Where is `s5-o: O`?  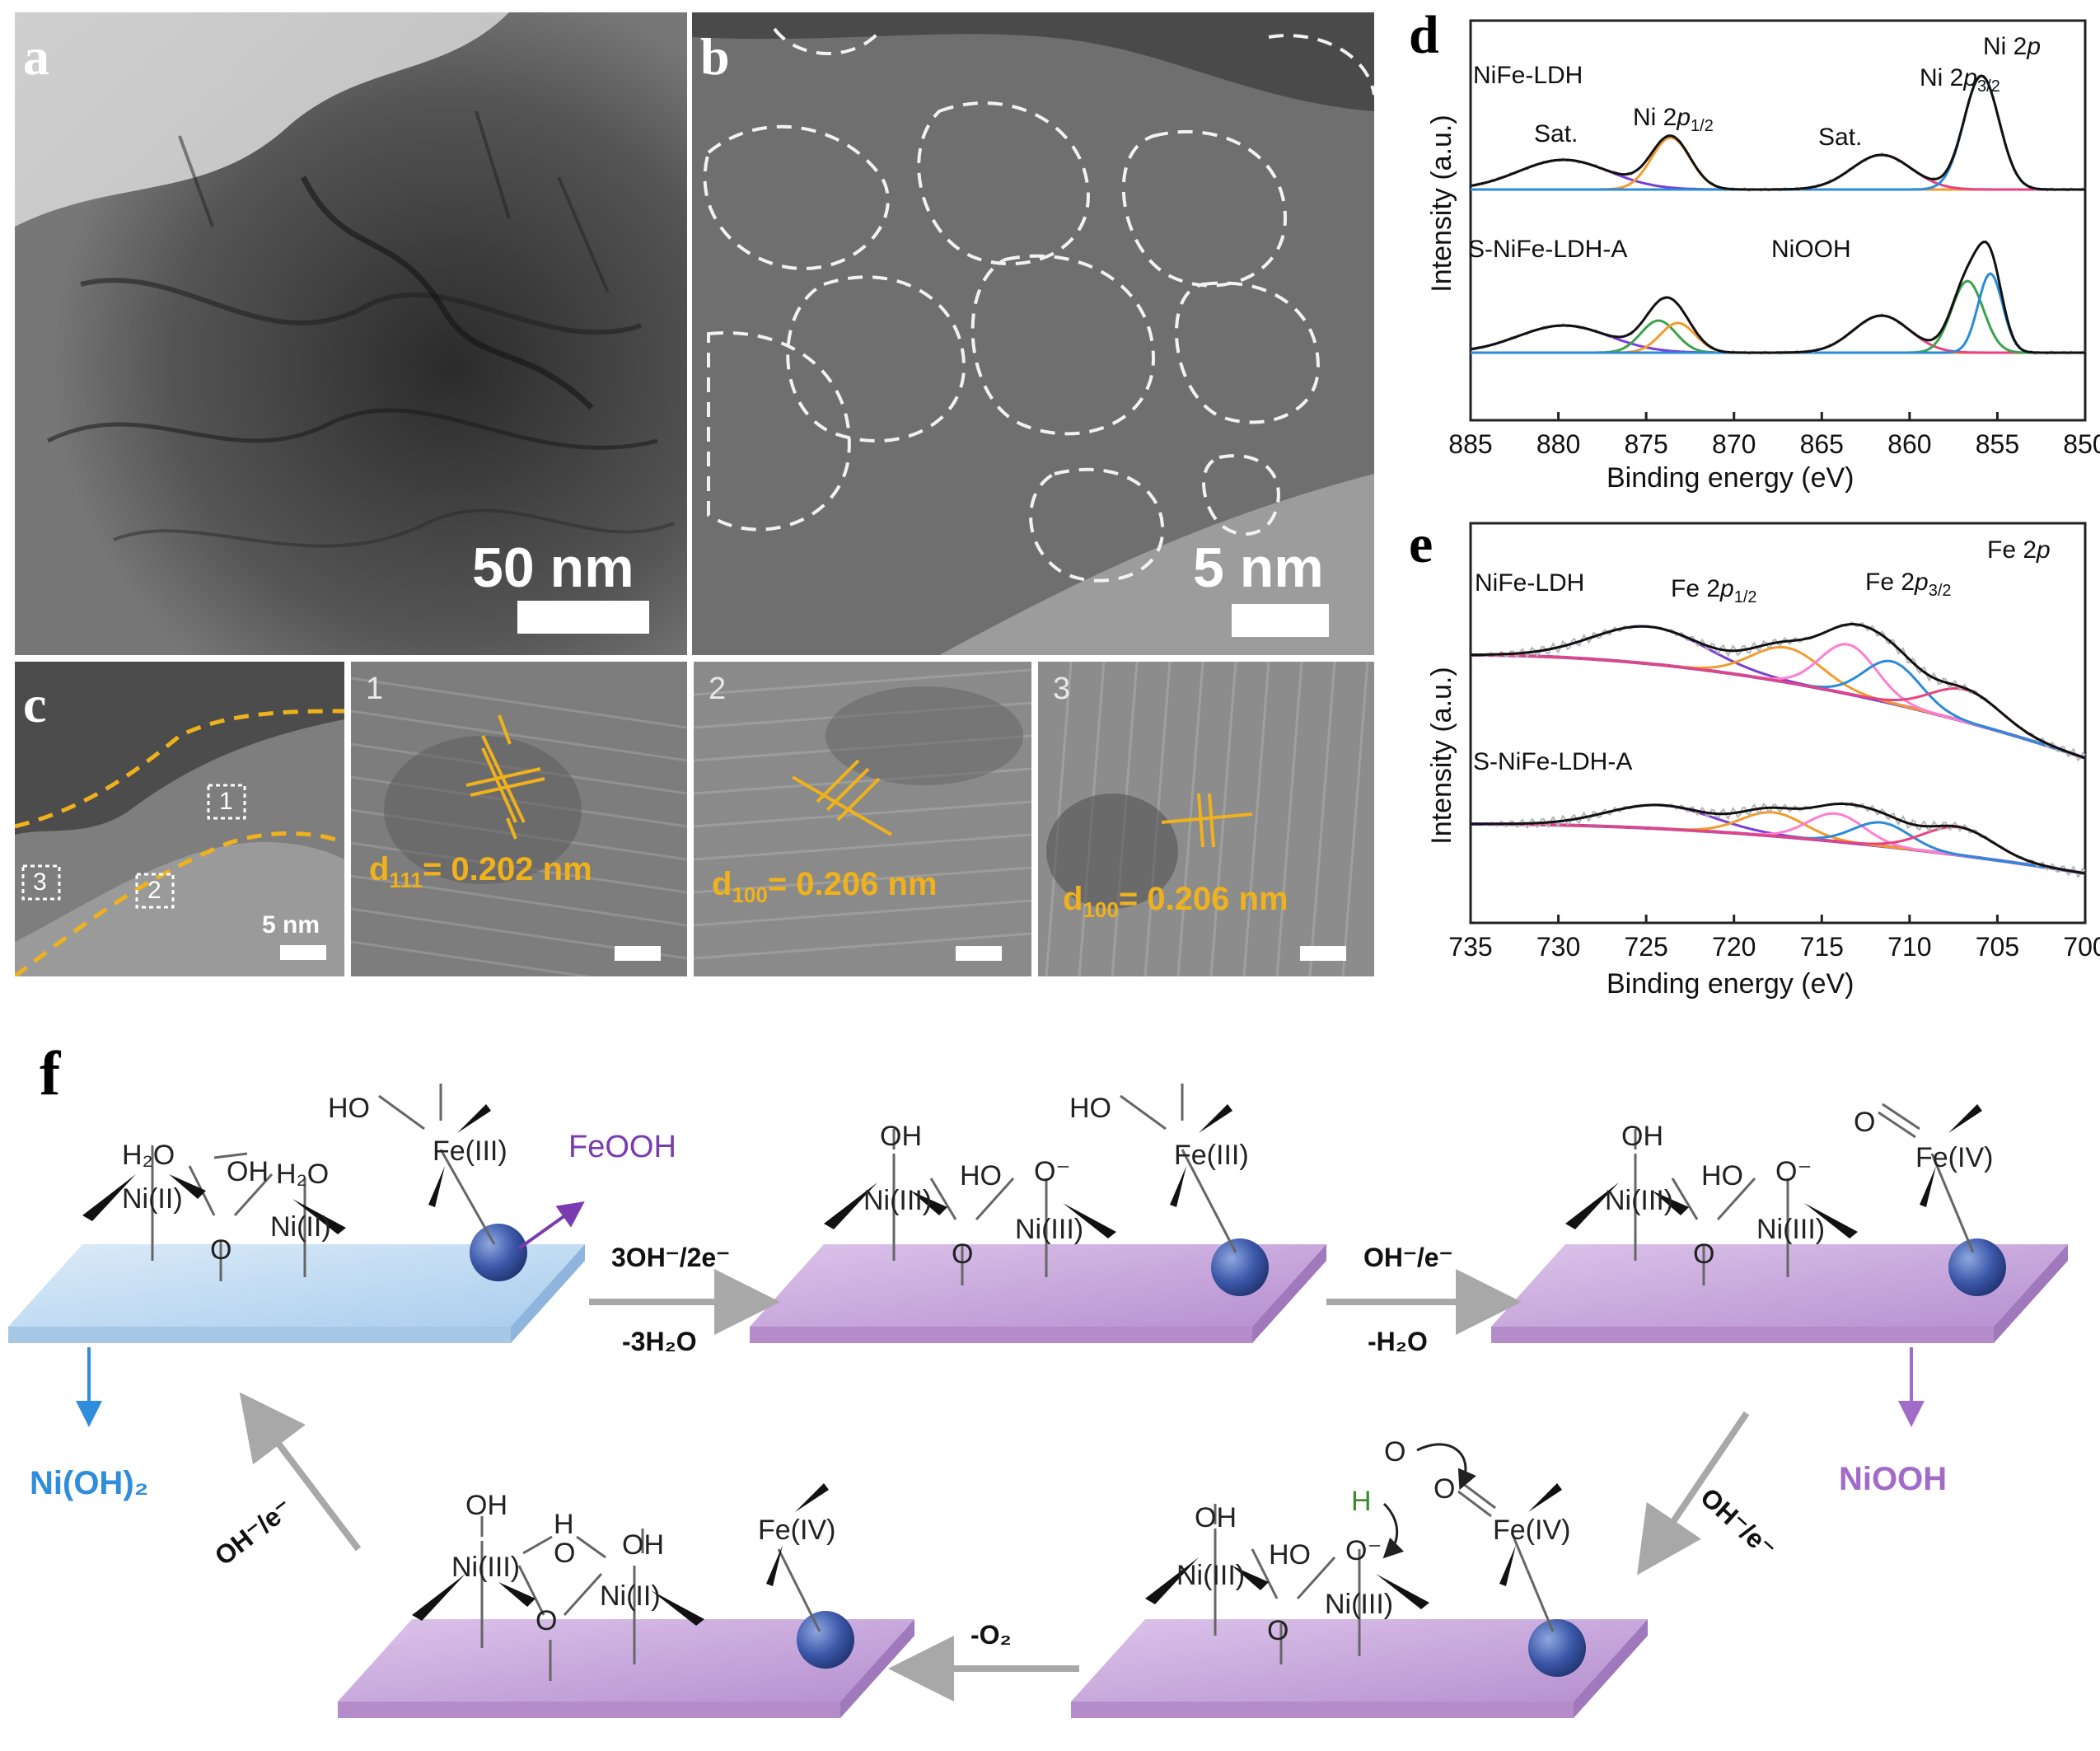 s5-o: O is located at coordinates (547, 1620).